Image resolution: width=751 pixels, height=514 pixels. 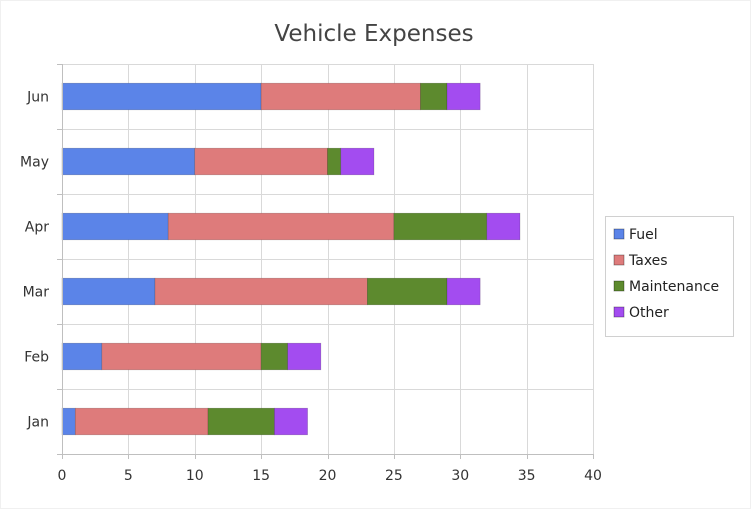 What do you see at coordinates (161, 96) in the screenshot?
I see `bar-segment-fuel-jun` at bounding box center [161, 96].